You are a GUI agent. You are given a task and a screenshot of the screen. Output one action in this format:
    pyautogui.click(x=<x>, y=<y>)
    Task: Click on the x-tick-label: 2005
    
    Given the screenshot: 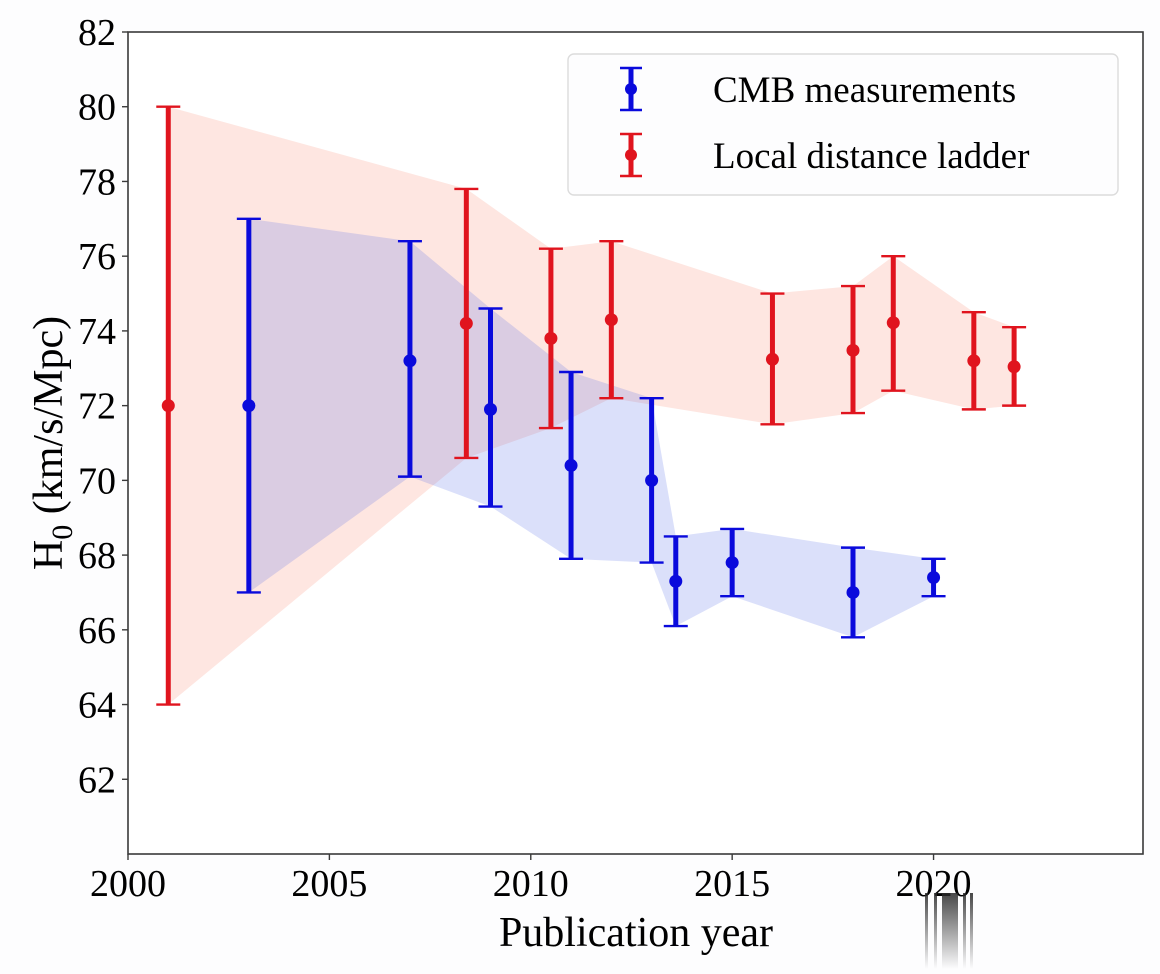 What is the action you would take?
    pyautogui.click(x=329, y=884)
    